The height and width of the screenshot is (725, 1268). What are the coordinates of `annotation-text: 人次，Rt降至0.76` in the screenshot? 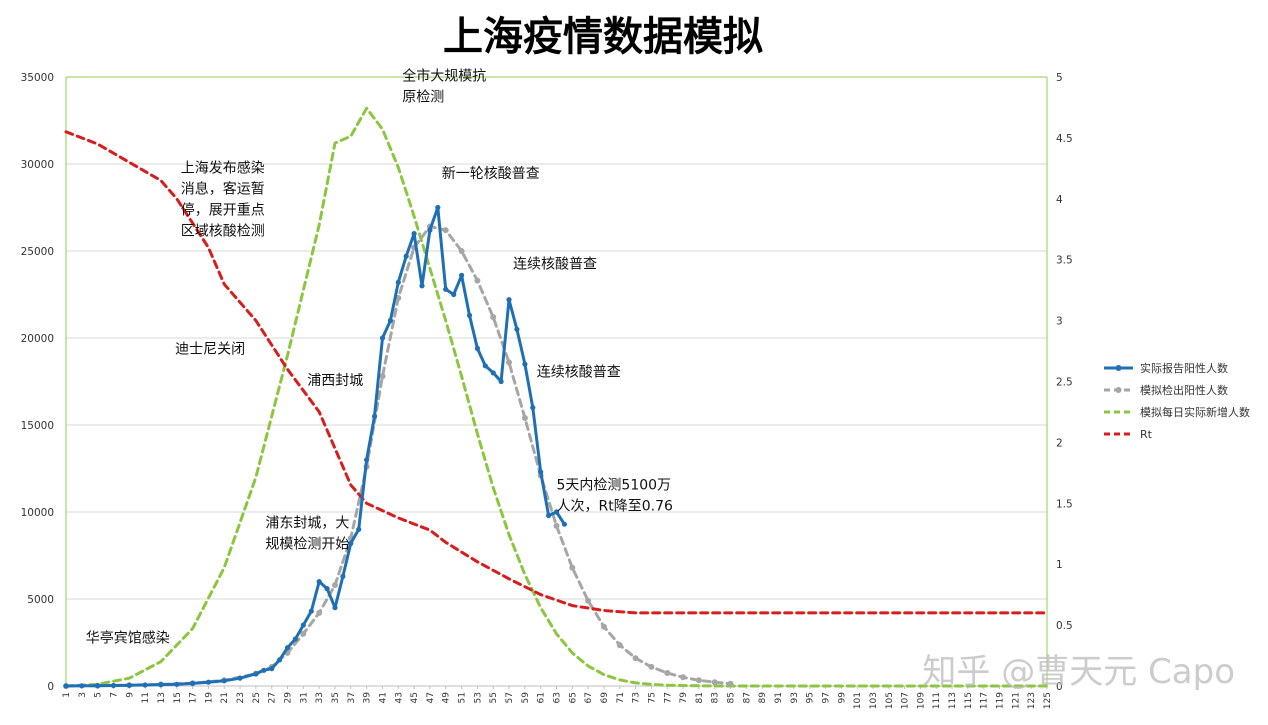 It's located at (615, 506).